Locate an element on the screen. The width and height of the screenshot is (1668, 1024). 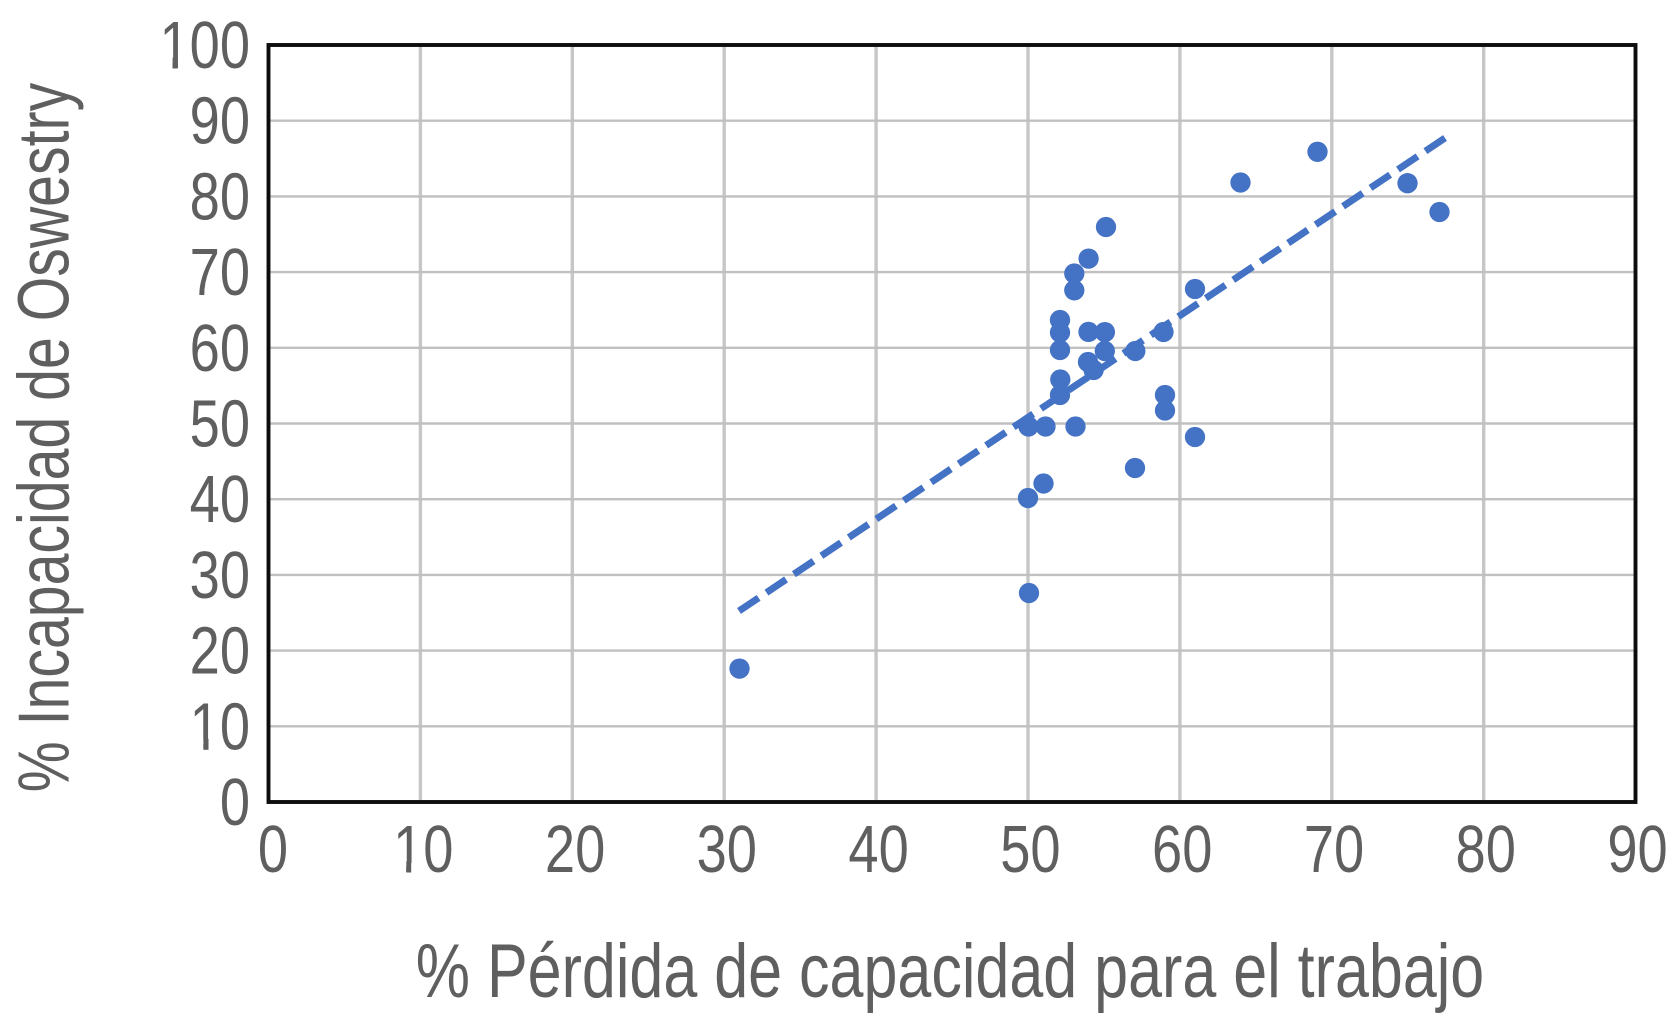
svg-text: % Incapacidad de Oswestry is located at coordinates (43, 437).